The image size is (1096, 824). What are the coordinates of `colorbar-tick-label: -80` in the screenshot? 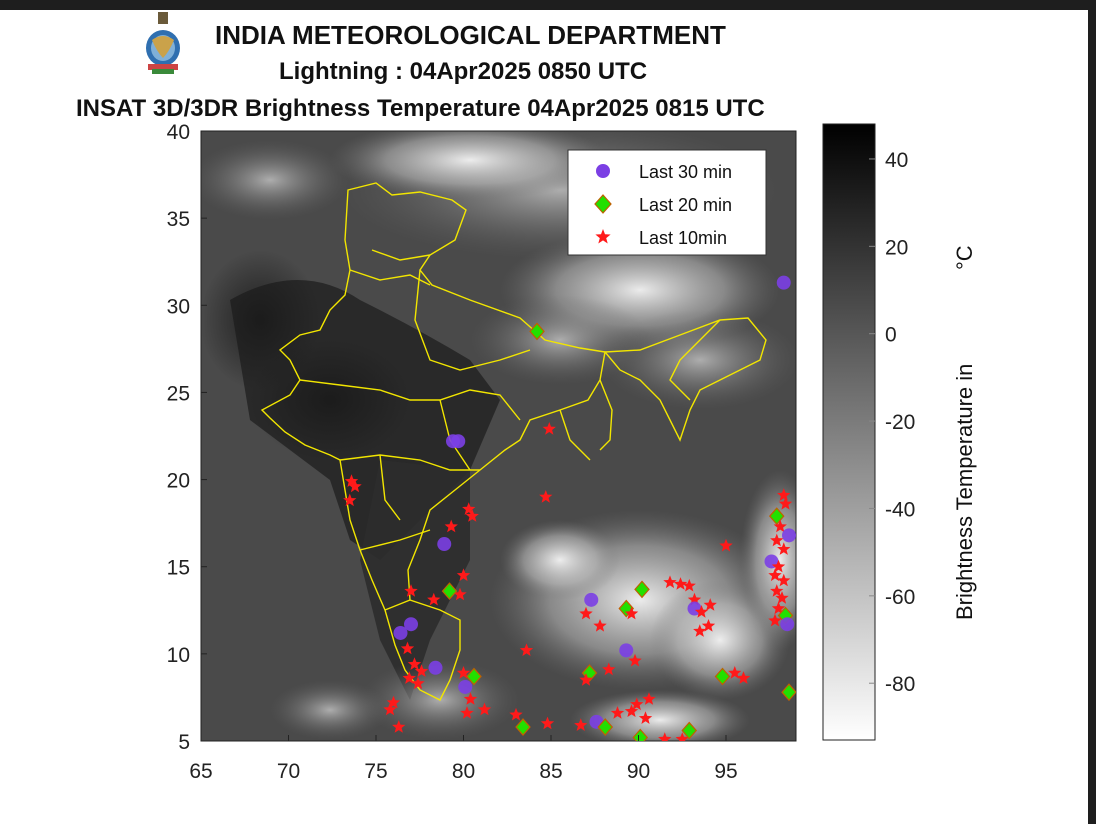 It's located at (900, 684).